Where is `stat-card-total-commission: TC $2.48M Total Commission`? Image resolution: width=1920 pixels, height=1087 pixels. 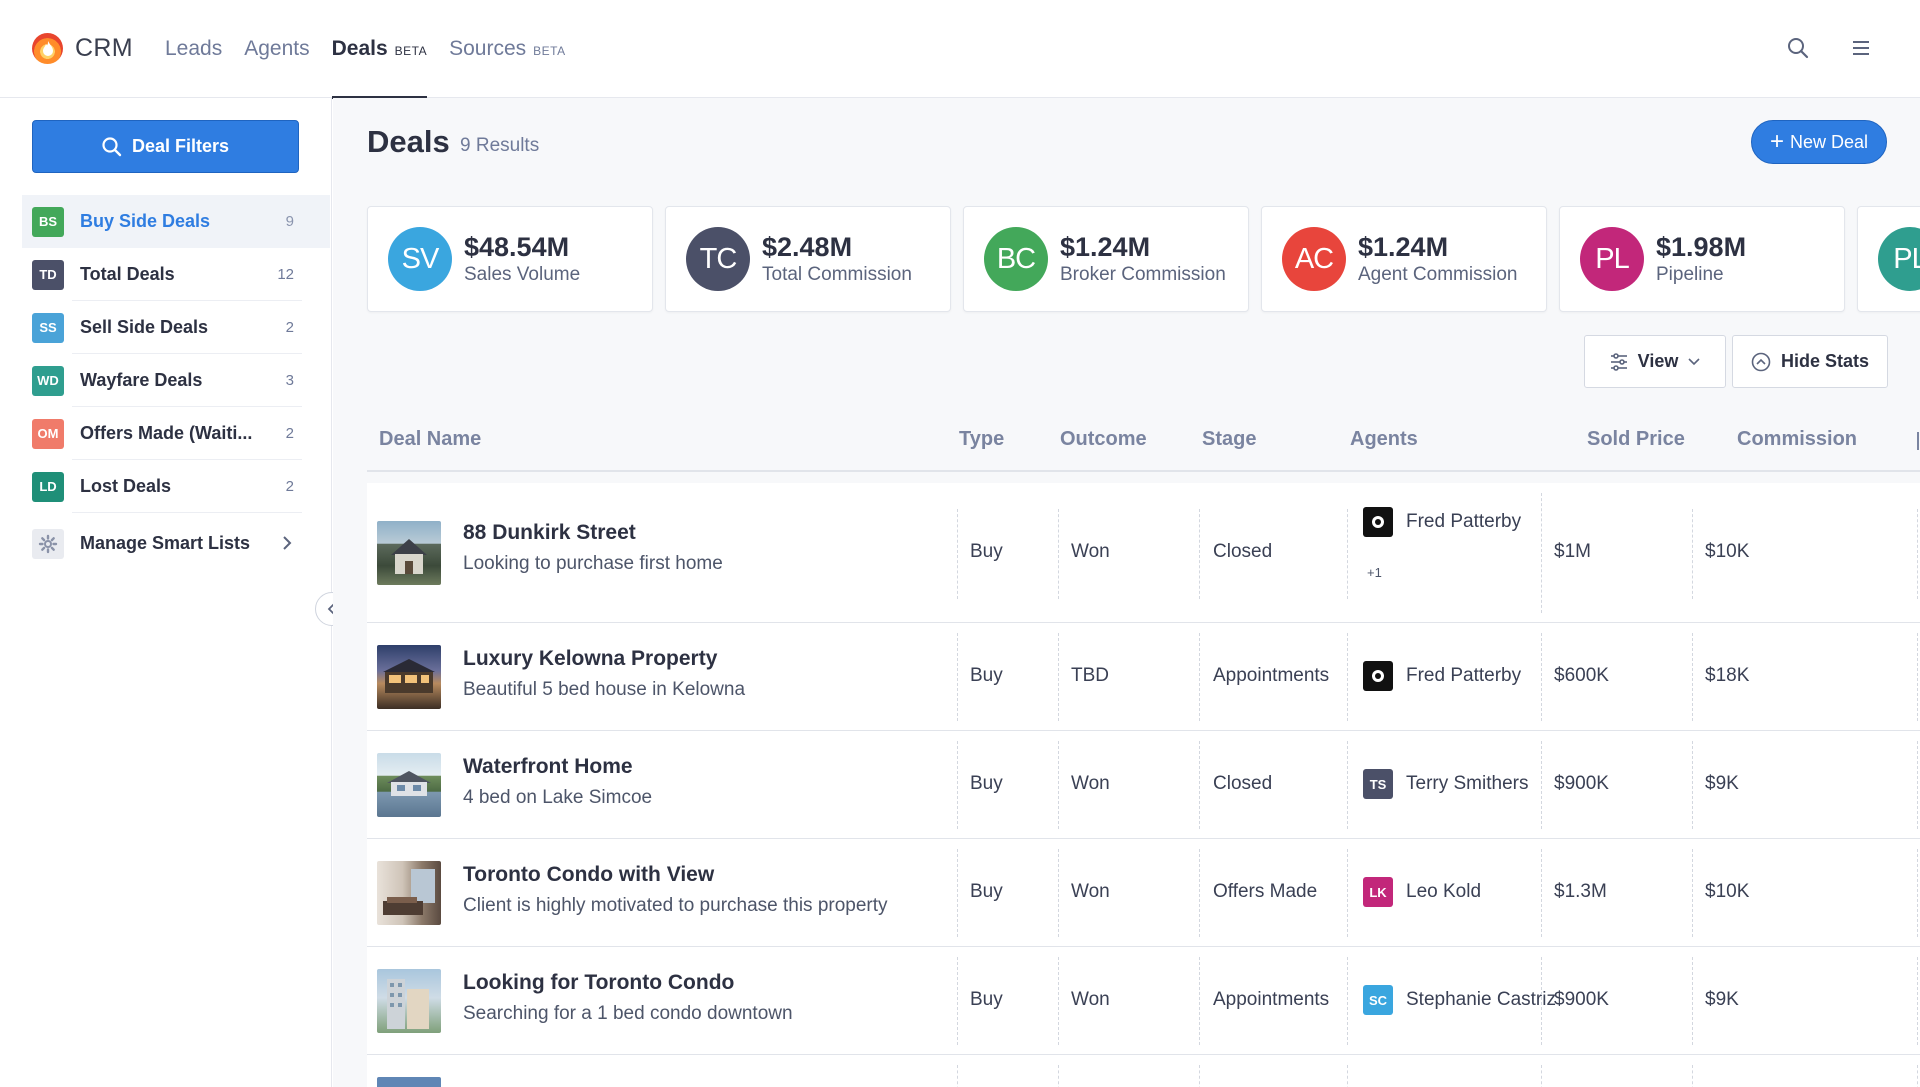
stat-card-total-commission: TC $2.48M Total Commission is located at coordinates (808, 259).